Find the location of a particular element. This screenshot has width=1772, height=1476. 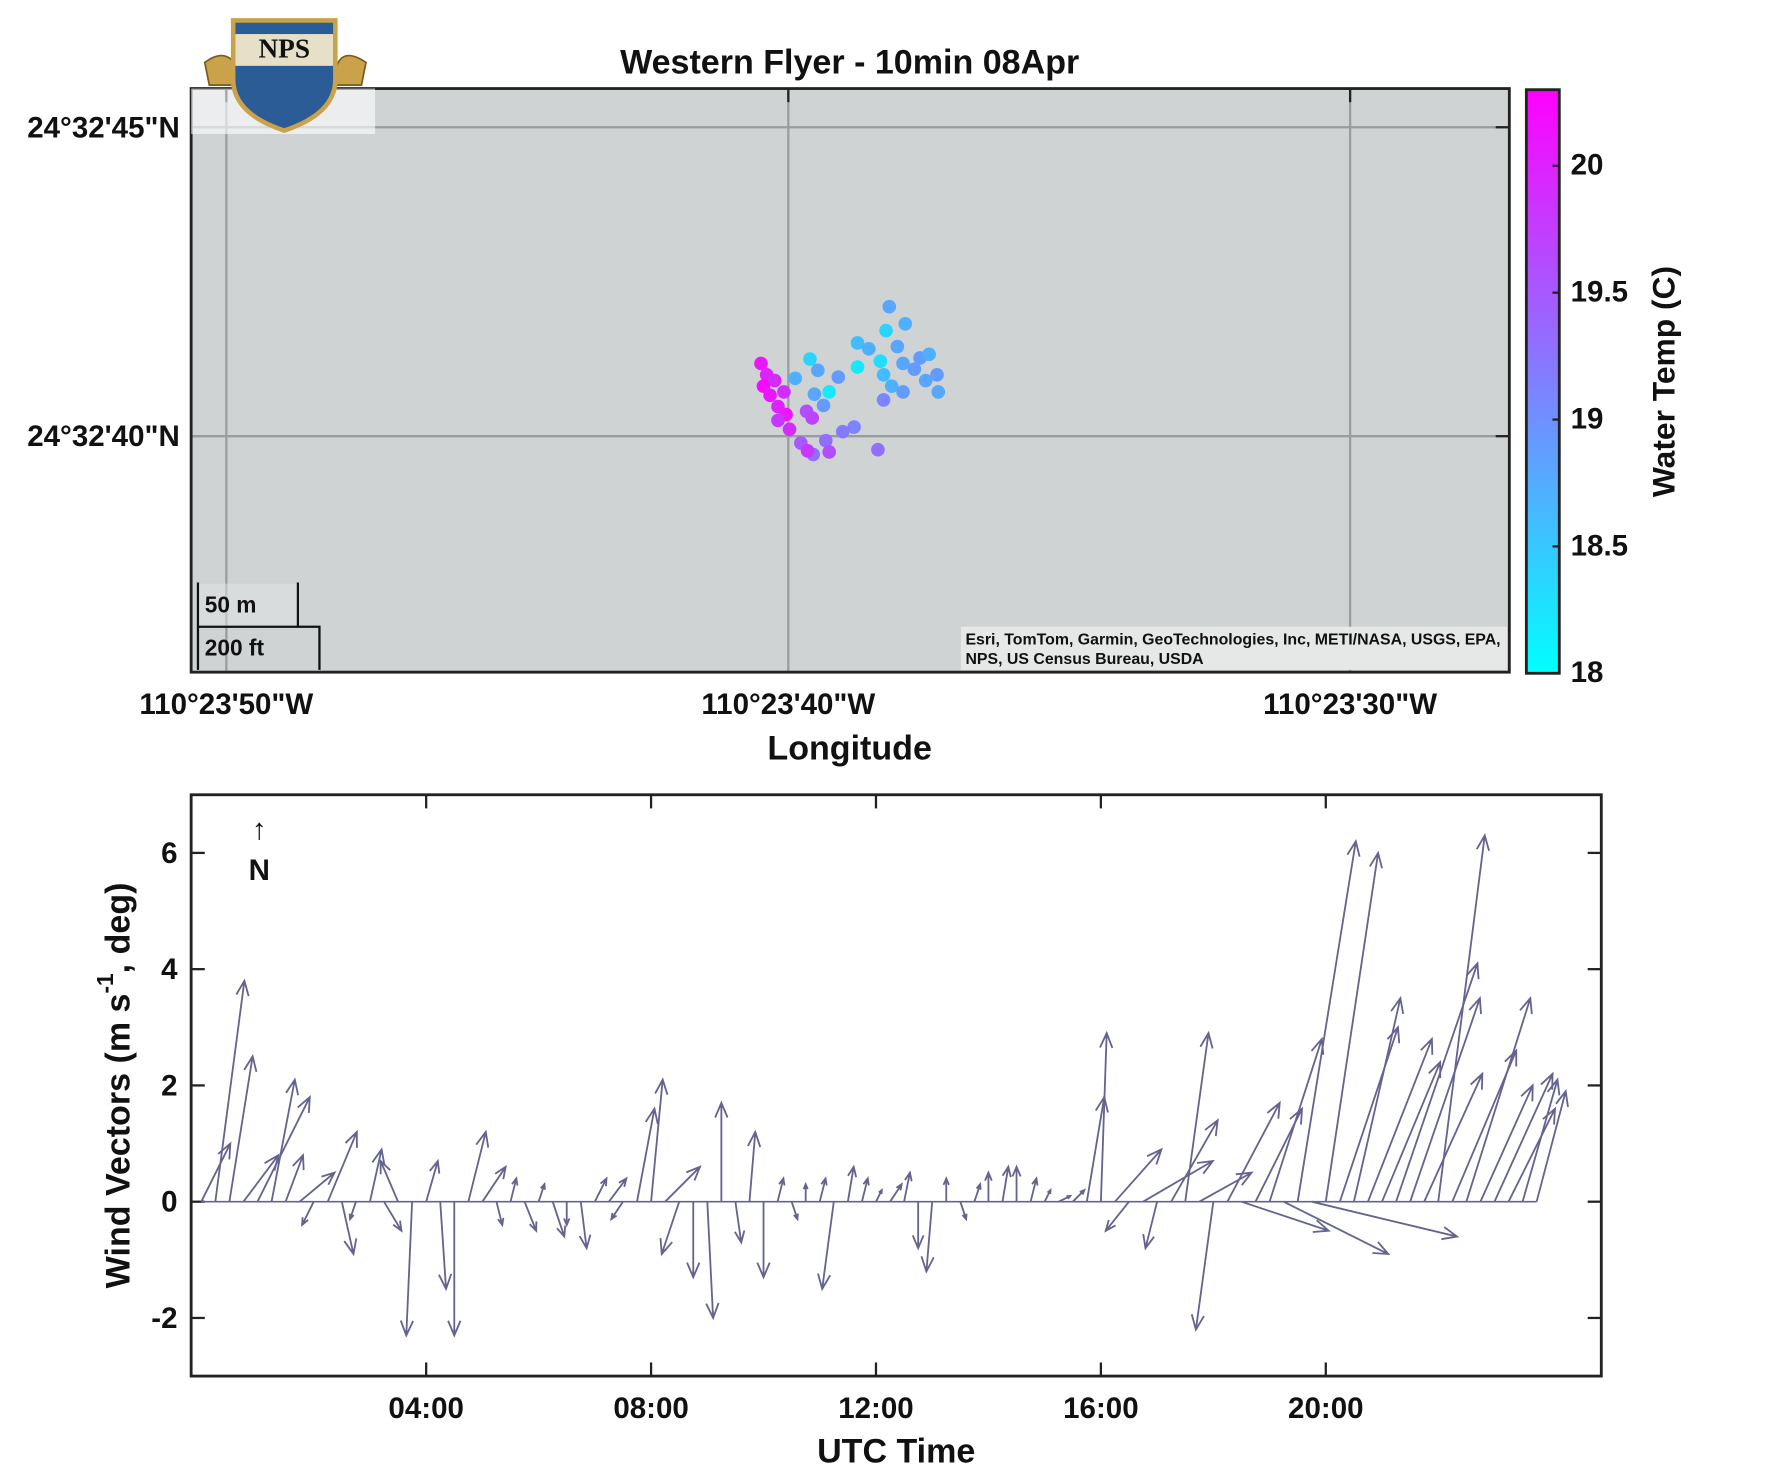

y-tick-label: 2 is located at coordinates (169, 1085).